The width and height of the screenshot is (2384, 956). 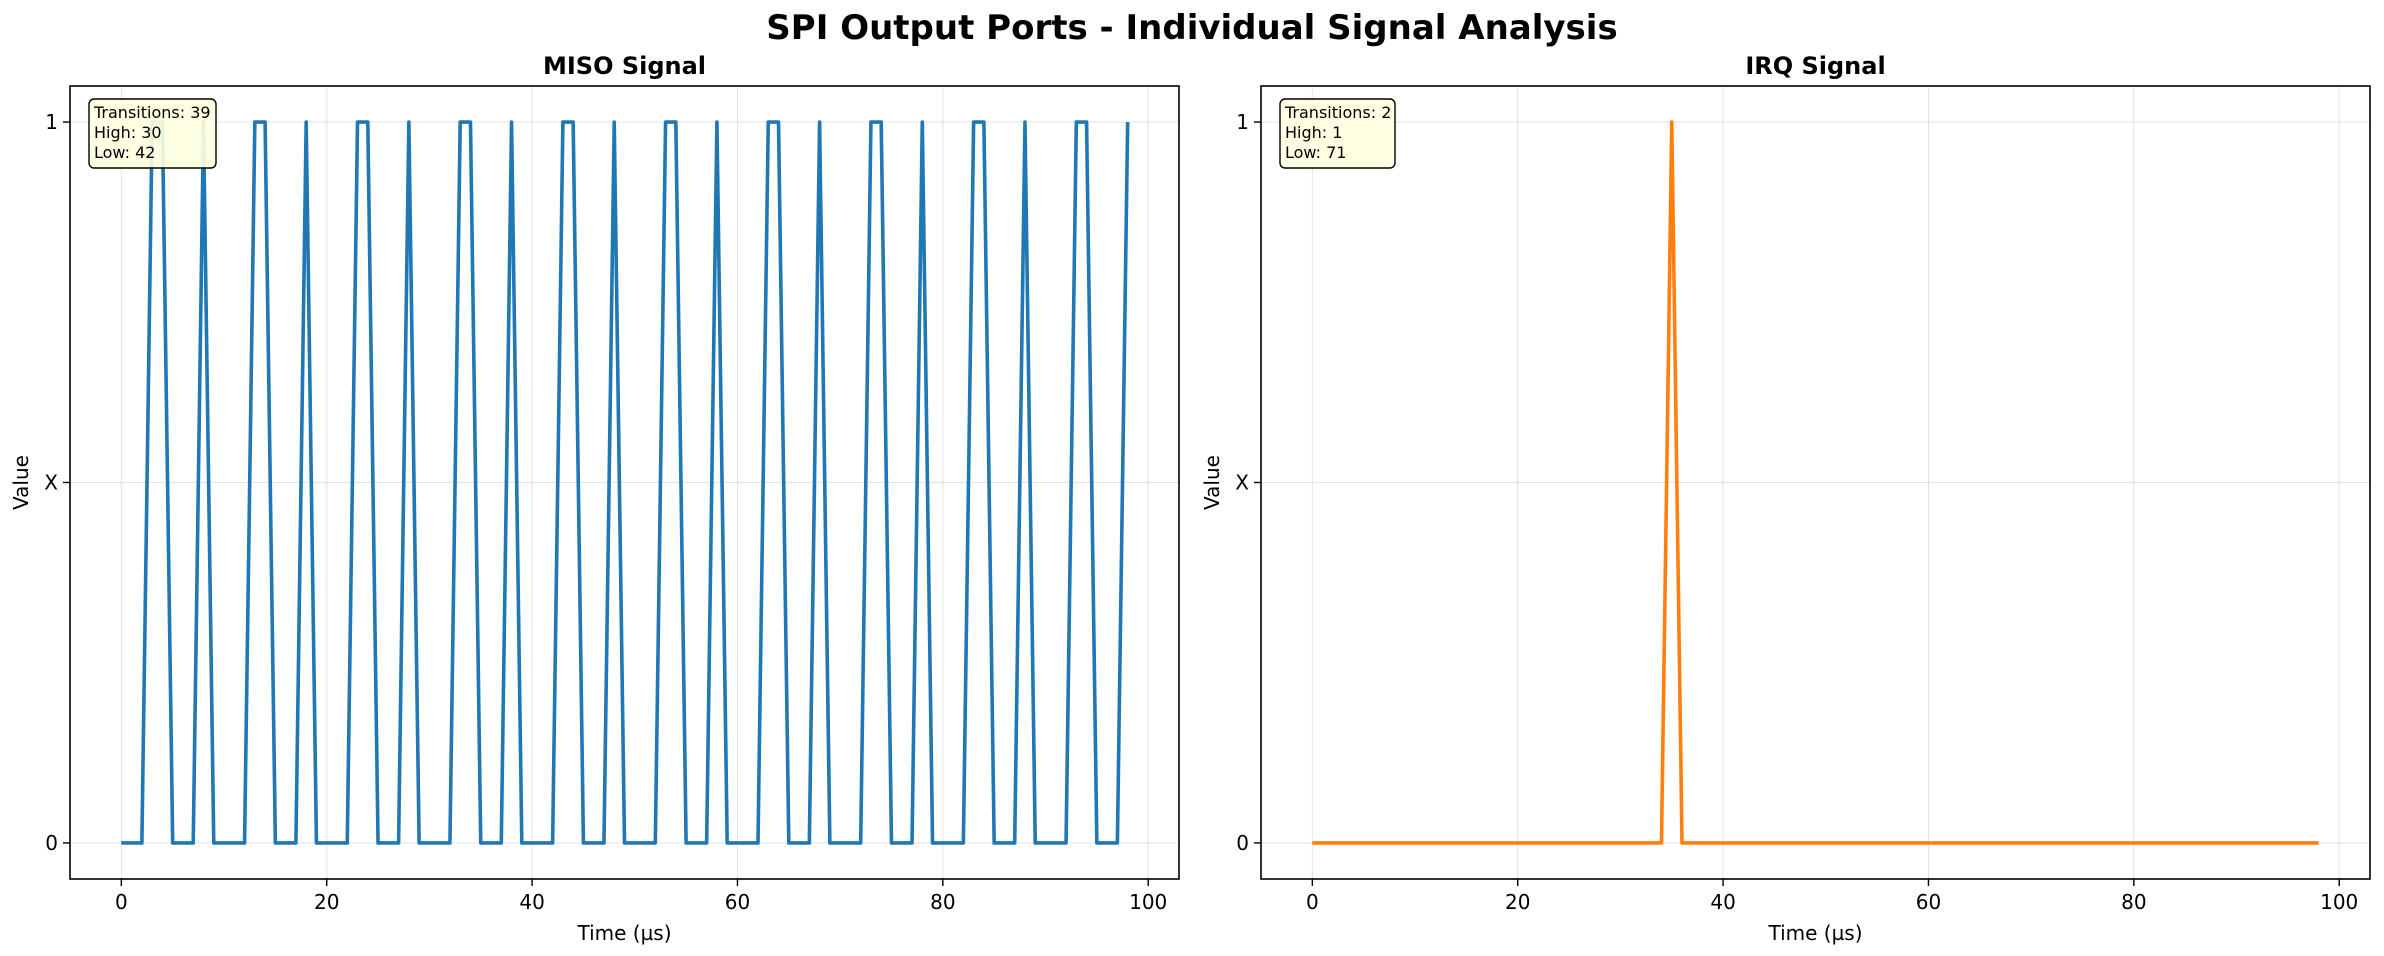 What do you see at coordinates (1148, 902) in the screenshot?
I see `miso-xtick-label: 100` at bounding box center [1148, 902].